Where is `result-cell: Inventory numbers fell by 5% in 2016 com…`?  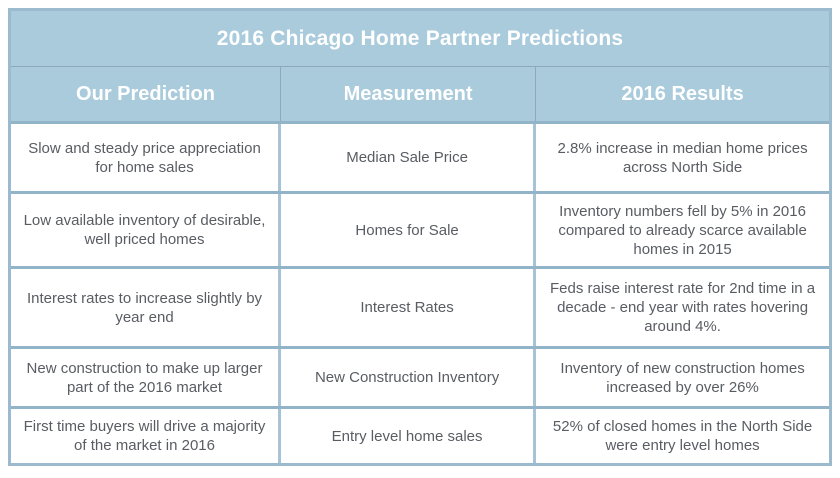 result-cell: Inventory numbers fell by 5% in 2016 com… is located at coordinates (682, 230).